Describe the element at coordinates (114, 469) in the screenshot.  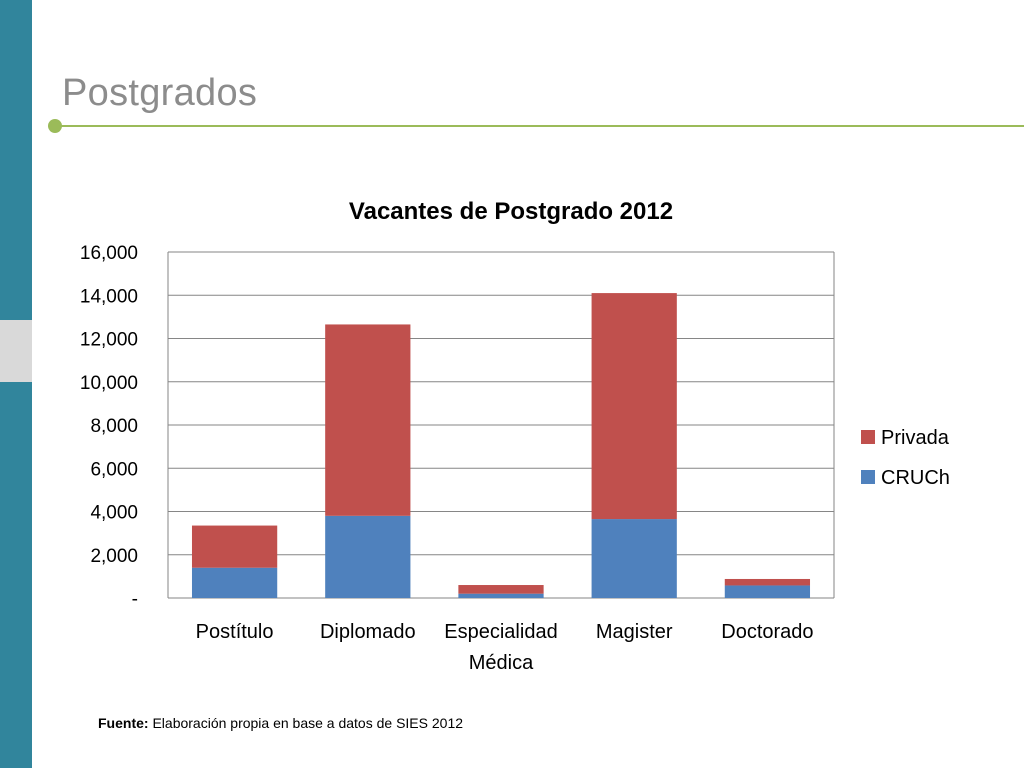
I see `y-tick-label: 6,000` at that location.